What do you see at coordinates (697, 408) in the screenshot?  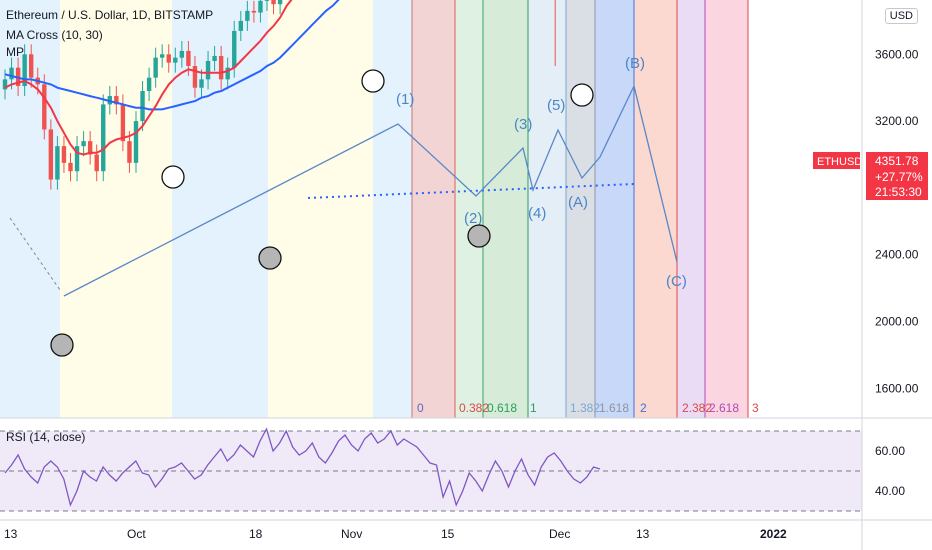 I see `fib-time-label: 2.382` at bounding box center [697, 408].